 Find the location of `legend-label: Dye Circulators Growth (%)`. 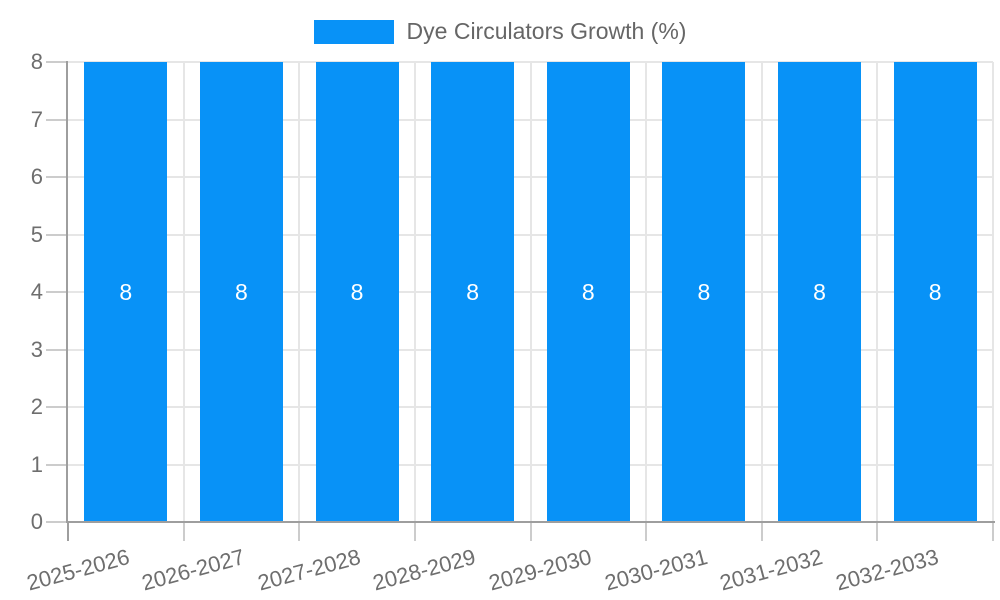

legend-label: Dye Circulators Growth (%) is located at coordinates (546, 31).